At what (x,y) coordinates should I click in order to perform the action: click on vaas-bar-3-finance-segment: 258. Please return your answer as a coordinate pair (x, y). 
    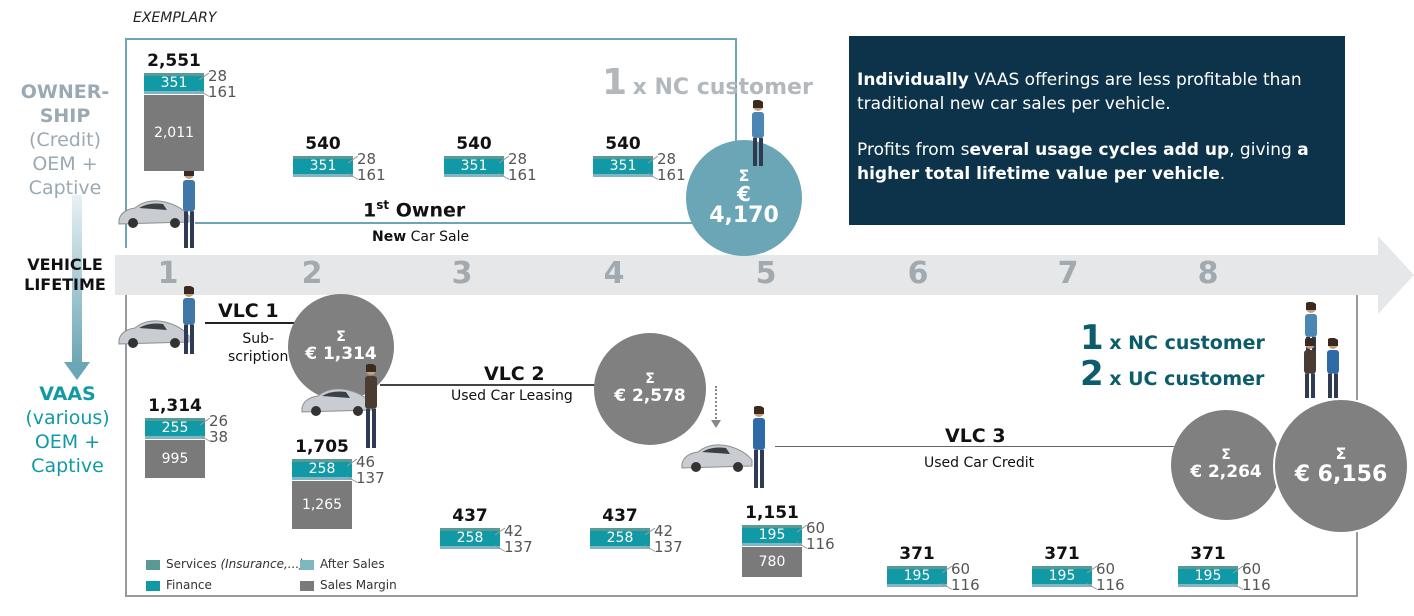
    Looking at the image, I should click on (470, 538).